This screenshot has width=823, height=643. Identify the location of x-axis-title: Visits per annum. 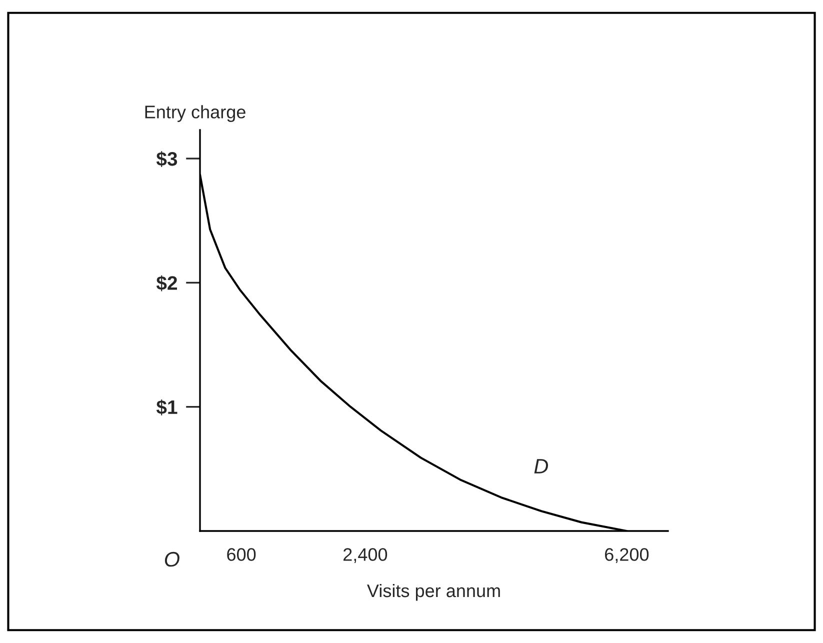
(433, 592).